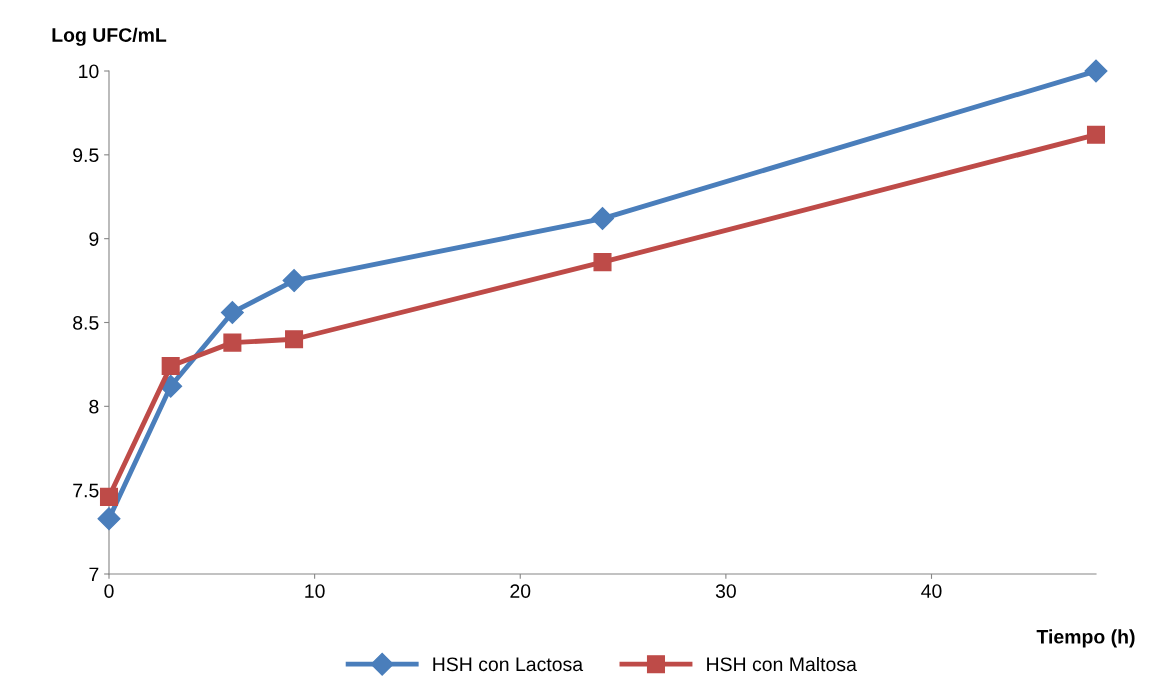  What do you see at coordinates (315, 591) in the screenshot?
I see `x-tick-label: 10` at bounding box center [315, 591].